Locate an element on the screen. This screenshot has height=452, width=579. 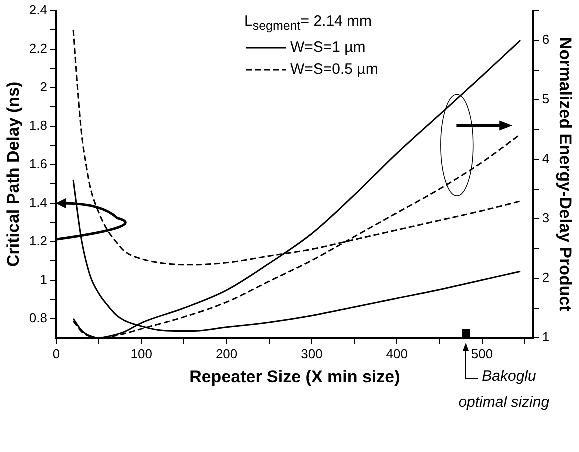
x-tick-label: 400 is located at coordinates (397, 354).